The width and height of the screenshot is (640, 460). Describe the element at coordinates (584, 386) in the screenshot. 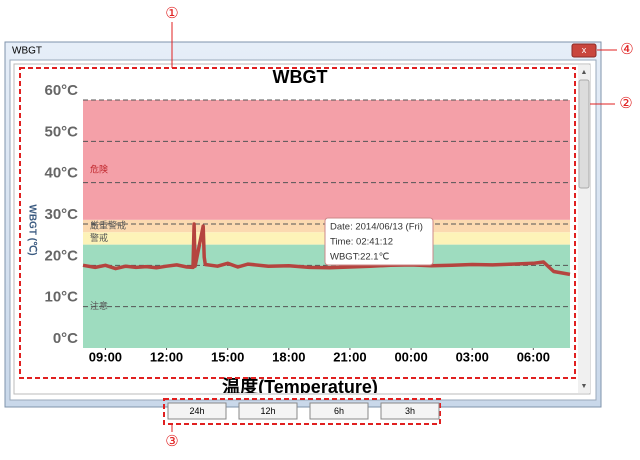

I see `scroll-down: ▼` at that location.